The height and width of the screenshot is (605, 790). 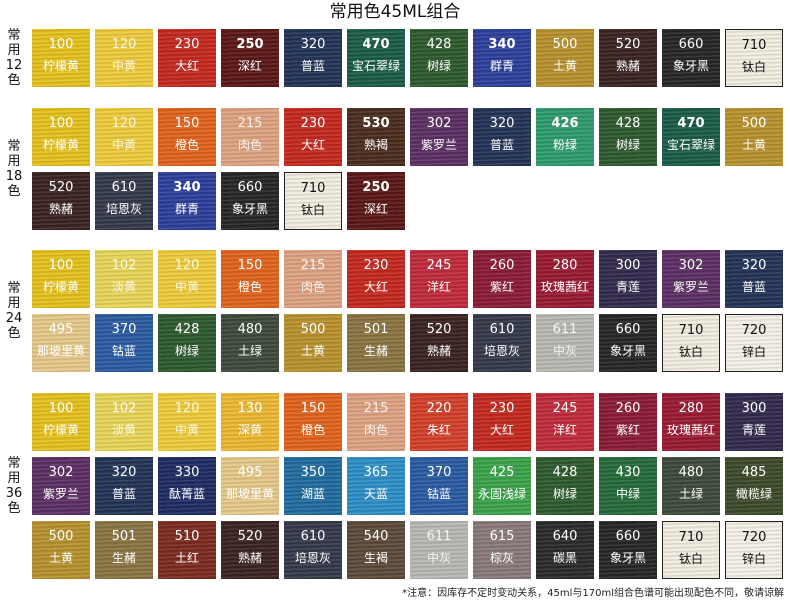 I want to click on swatch-number: 425, so click(x=502, y=472).